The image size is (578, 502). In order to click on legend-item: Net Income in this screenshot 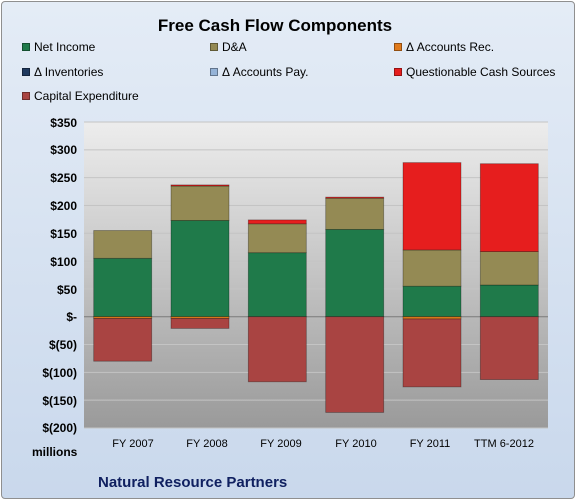, I will do `click(58, 47)`.